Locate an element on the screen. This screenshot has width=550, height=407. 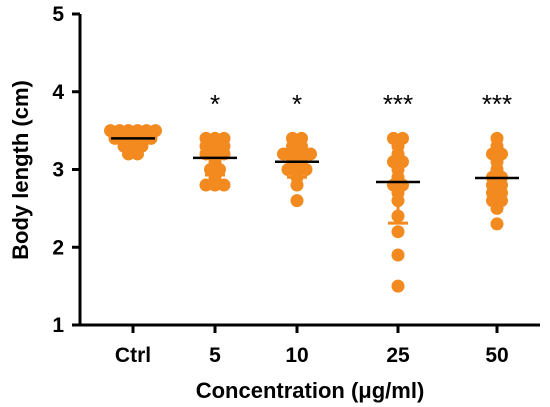
x-tick-label: 5 is located at coordinates (215, 355).